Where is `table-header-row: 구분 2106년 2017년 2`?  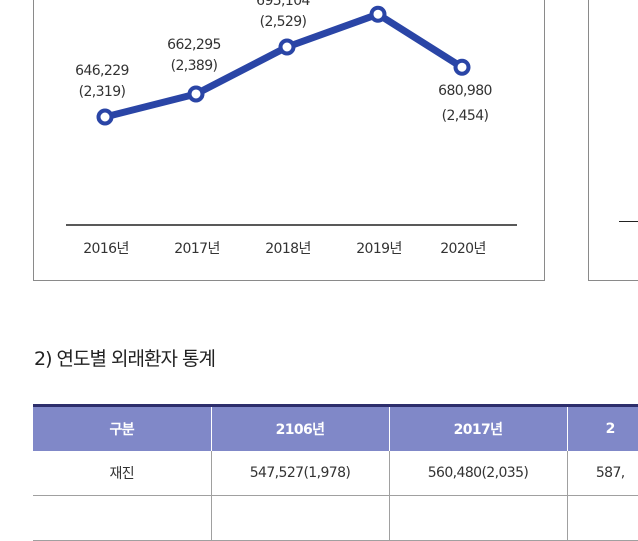 table-header-row: 구분 2106년 2017년 2 is located at coordinates (335, 427).